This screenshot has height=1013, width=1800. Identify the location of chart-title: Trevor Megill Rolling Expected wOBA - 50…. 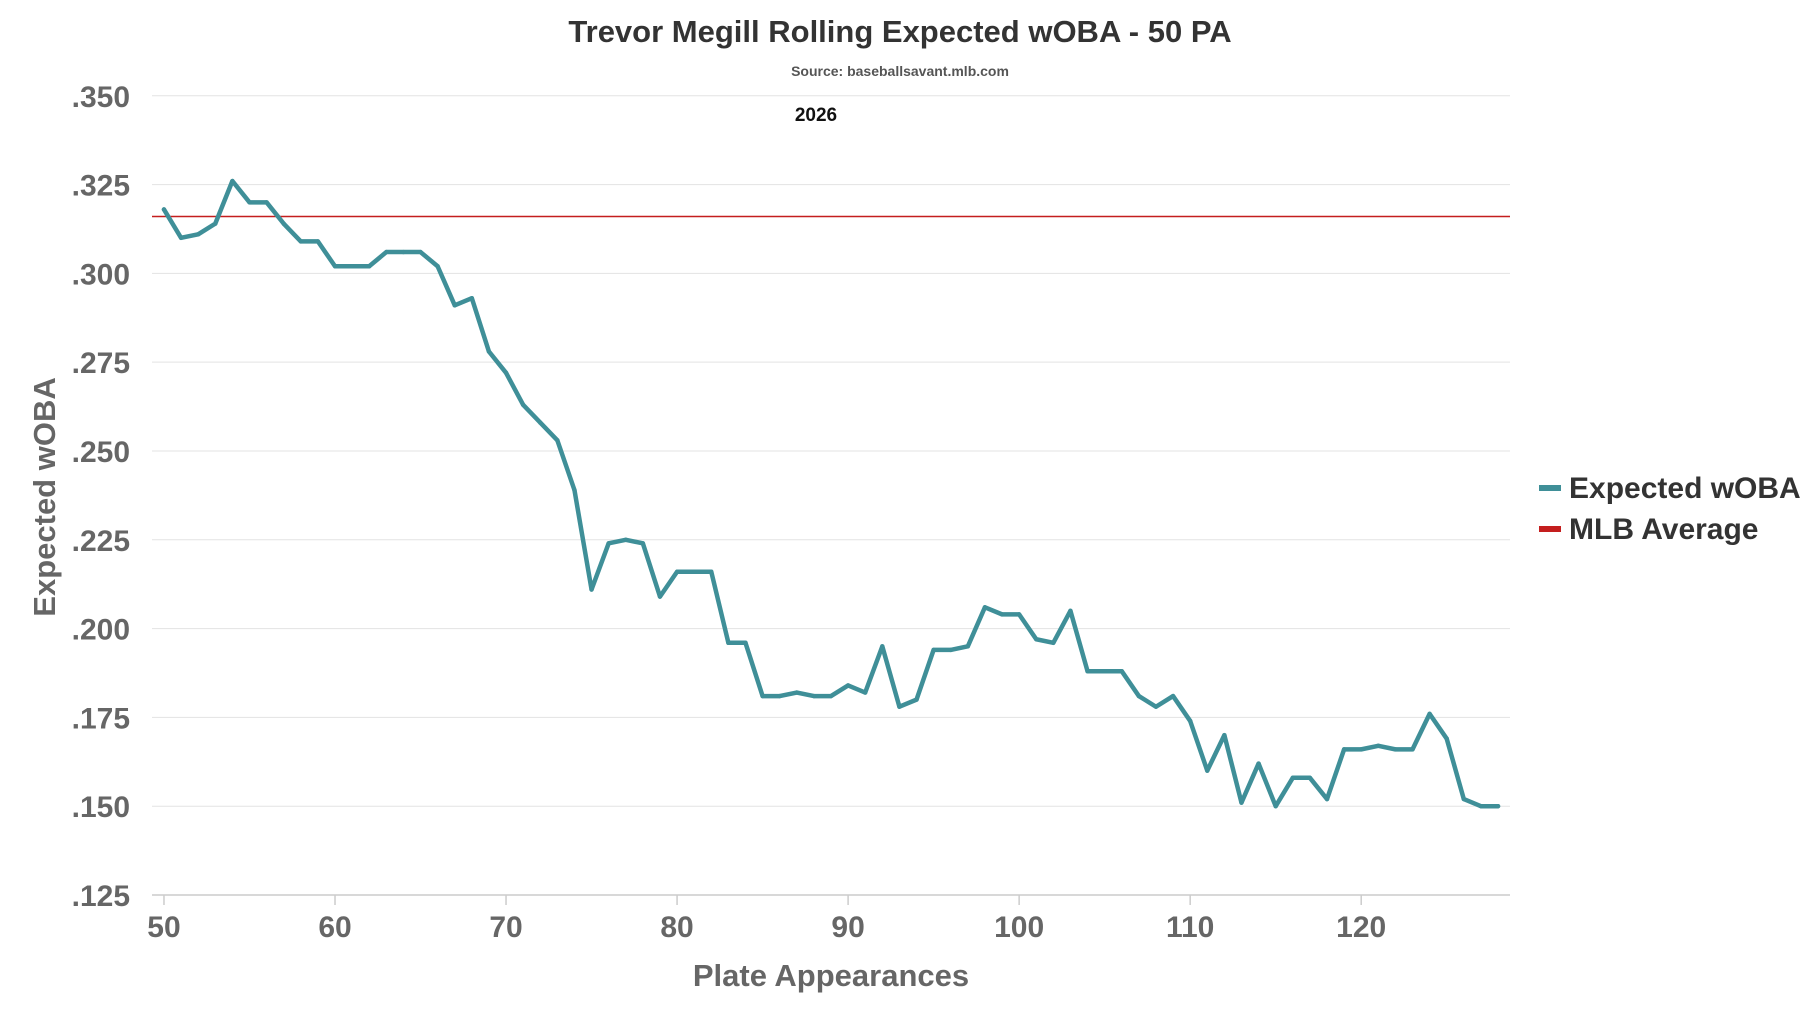
(899, 31).